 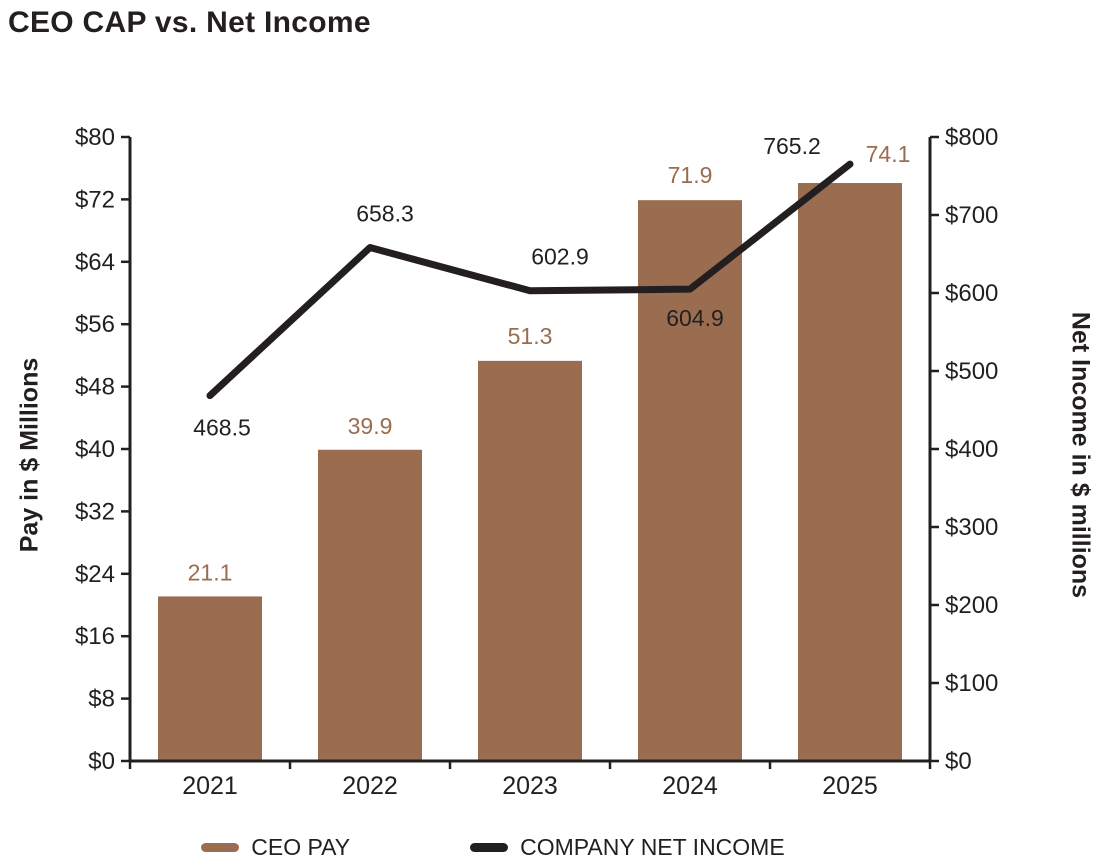 What do you see at coordinates (95, 511) in the screenshot?
I see `left-tick-label: $32` at bounding box center [95, 511].